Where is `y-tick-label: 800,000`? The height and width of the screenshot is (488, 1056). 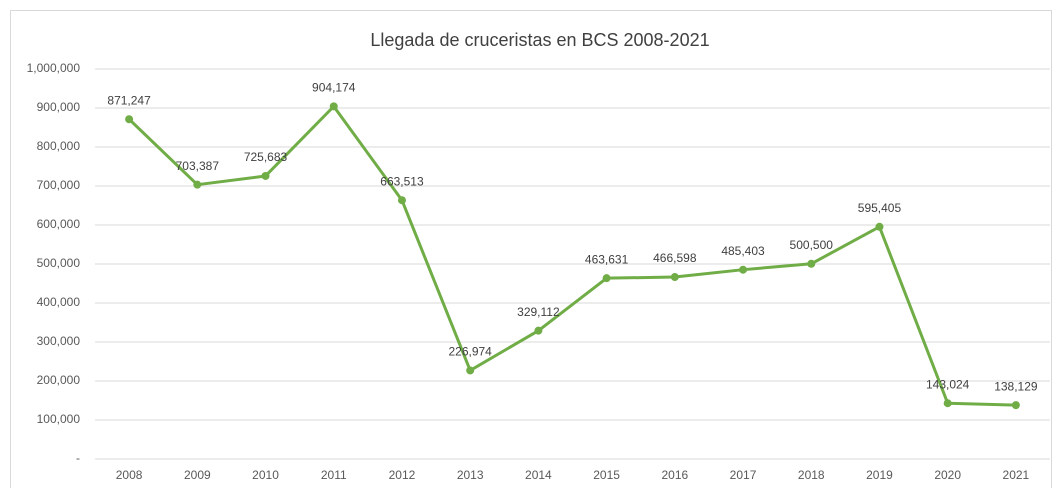 y-tick-label: 800,000 is located at coordinates (59, 146).